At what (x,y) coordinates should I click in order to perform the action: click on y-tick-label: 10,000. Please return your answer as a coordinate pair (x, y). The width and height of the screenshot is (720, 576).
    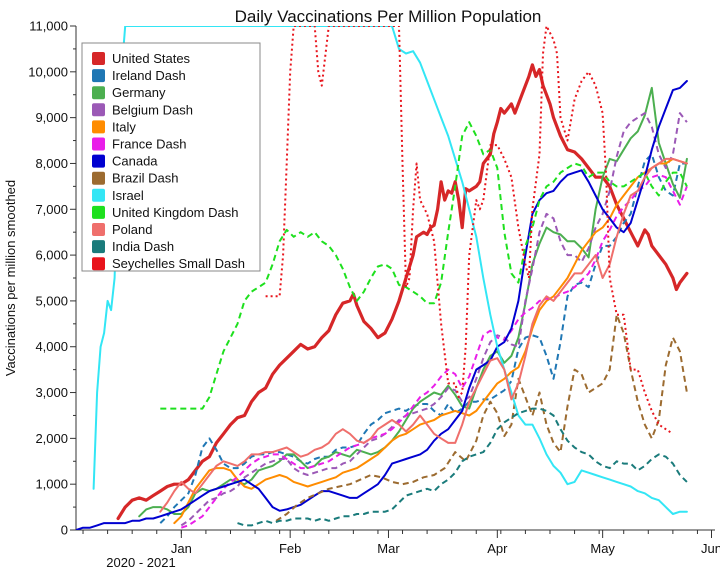
    Looking at the image, I should click on (48, 71).